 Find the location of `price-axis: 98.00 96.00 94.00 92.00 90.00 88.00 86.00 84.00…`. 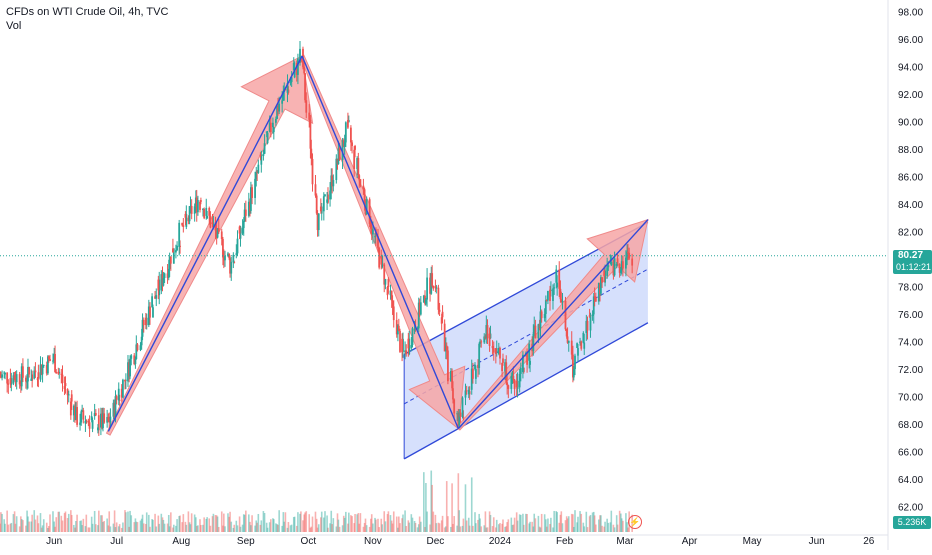

price-axis: 98.00 96.00 94.00 92.00 90.00 88.00 86.00 84.00… is located at coordinates (905, 275).